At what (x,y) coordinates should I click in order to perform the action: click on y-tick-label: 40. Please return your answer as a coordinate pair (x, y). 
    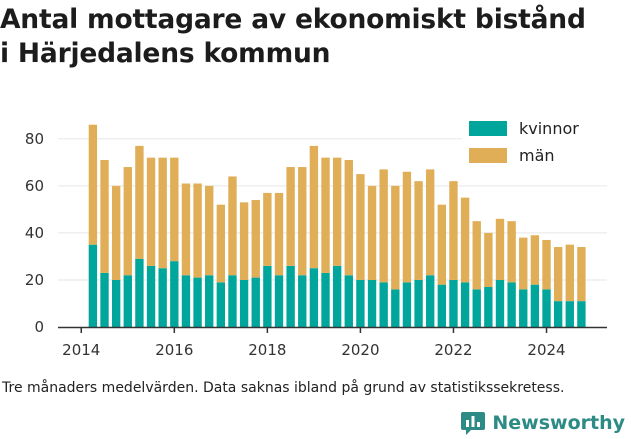
    Looking at the image, I should click on (34, 233).